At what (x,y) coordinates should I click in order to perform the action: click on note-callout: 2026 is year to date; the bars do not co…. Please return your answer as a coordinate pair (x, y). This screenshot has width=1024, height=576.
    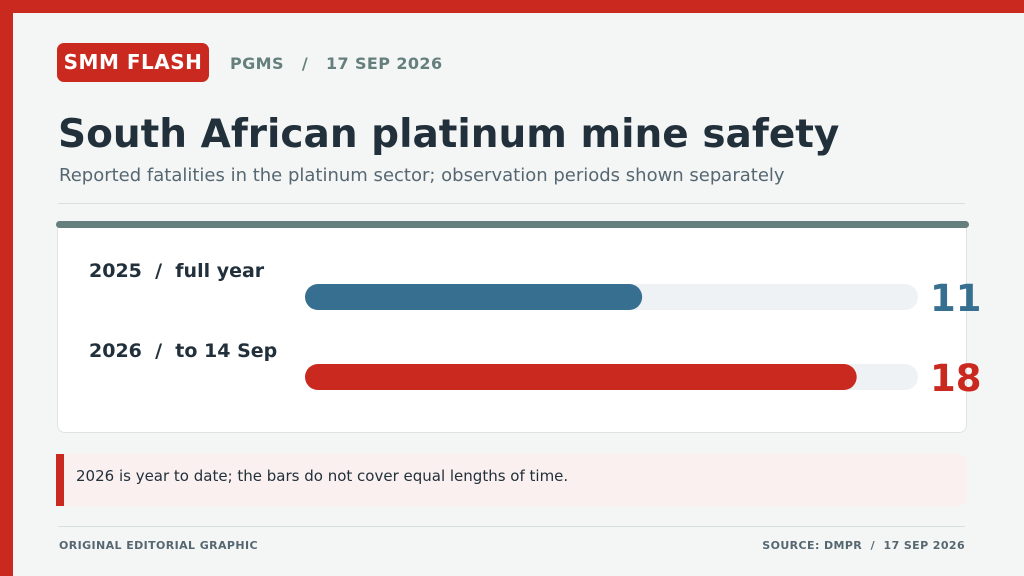
    Looking at the image, I should click on (511, 480).